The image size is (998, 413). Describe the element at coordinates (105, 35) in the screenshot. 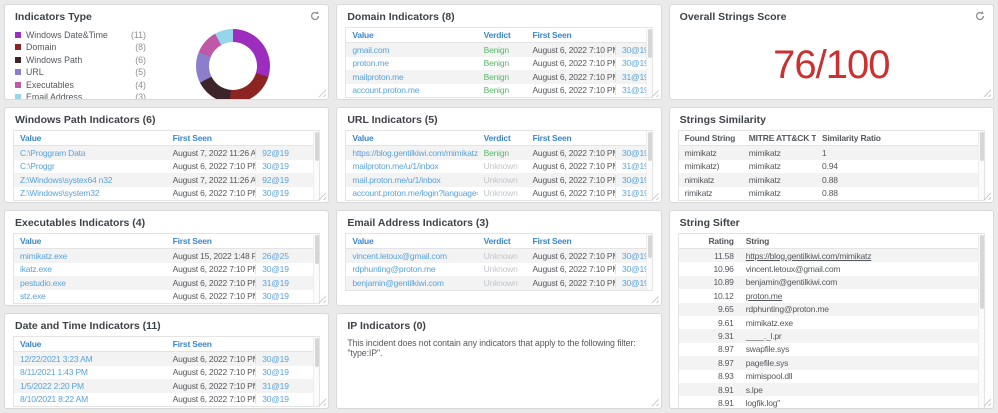

I see `legend-item: Windows Date&Time (11)` at that location.